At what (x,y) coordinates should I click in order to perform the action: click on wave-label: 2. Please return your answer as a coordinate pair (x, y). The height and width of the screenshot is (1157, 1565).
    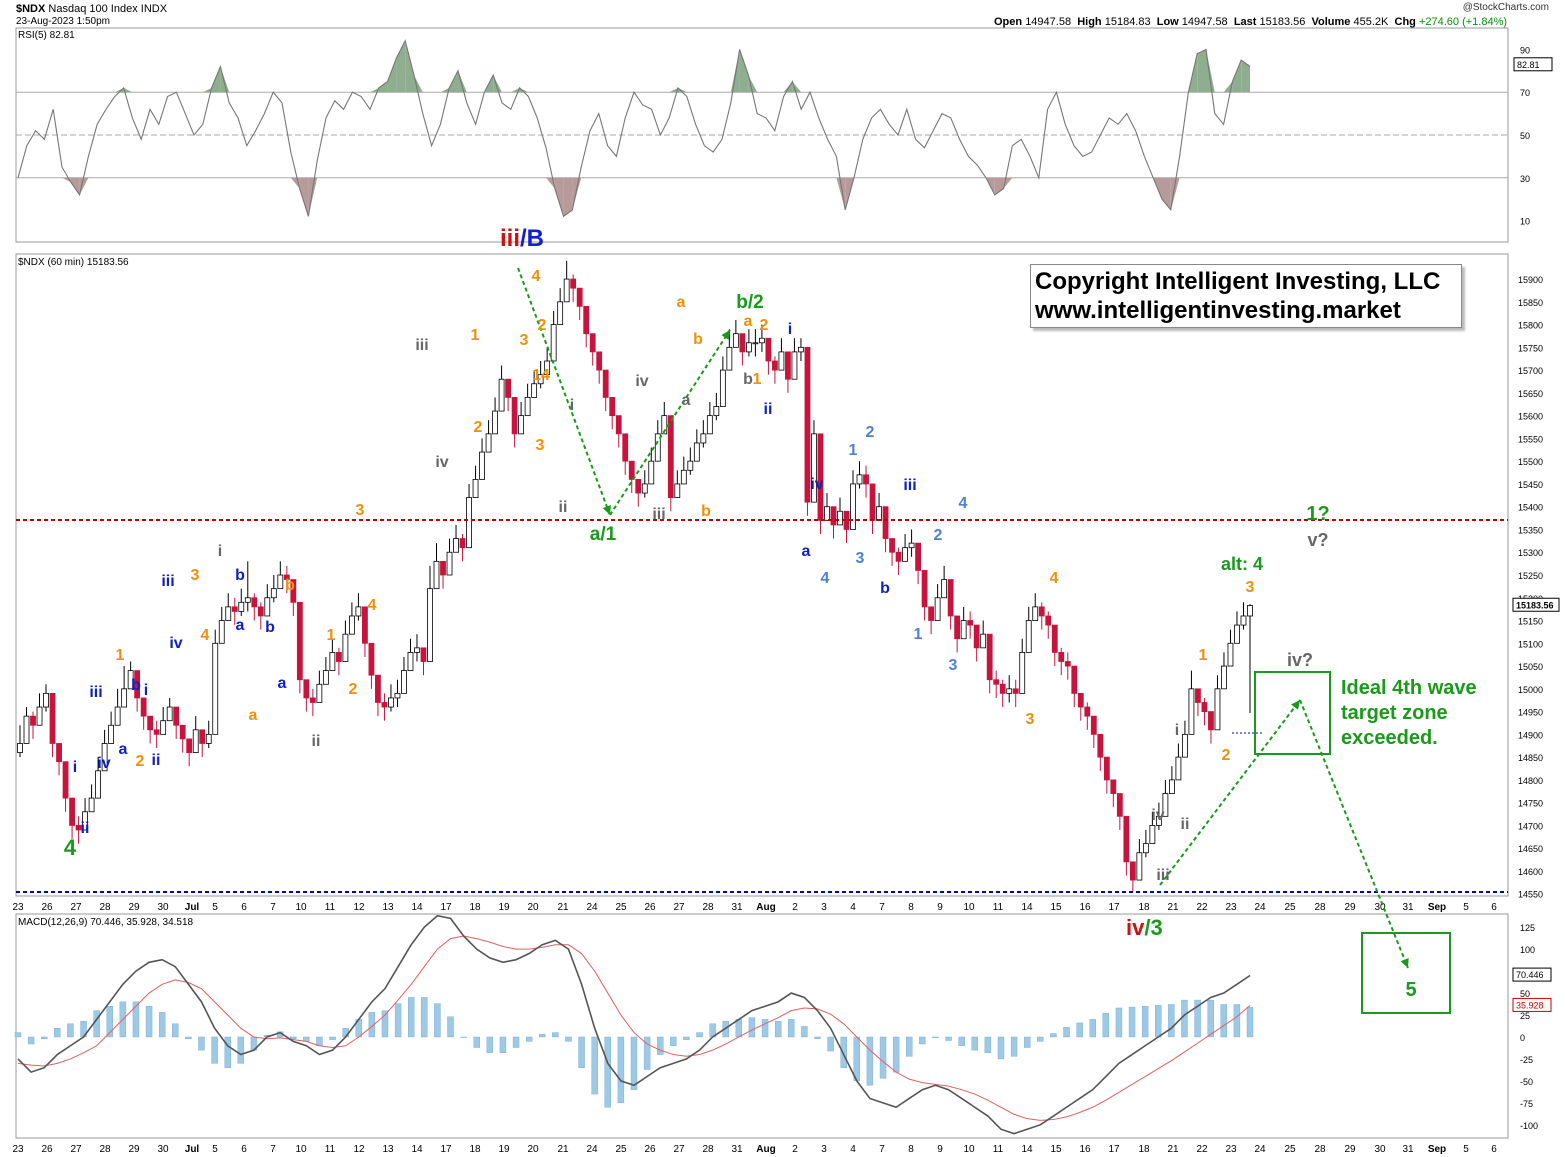
    Looking at the image, I should click on (542, 325).